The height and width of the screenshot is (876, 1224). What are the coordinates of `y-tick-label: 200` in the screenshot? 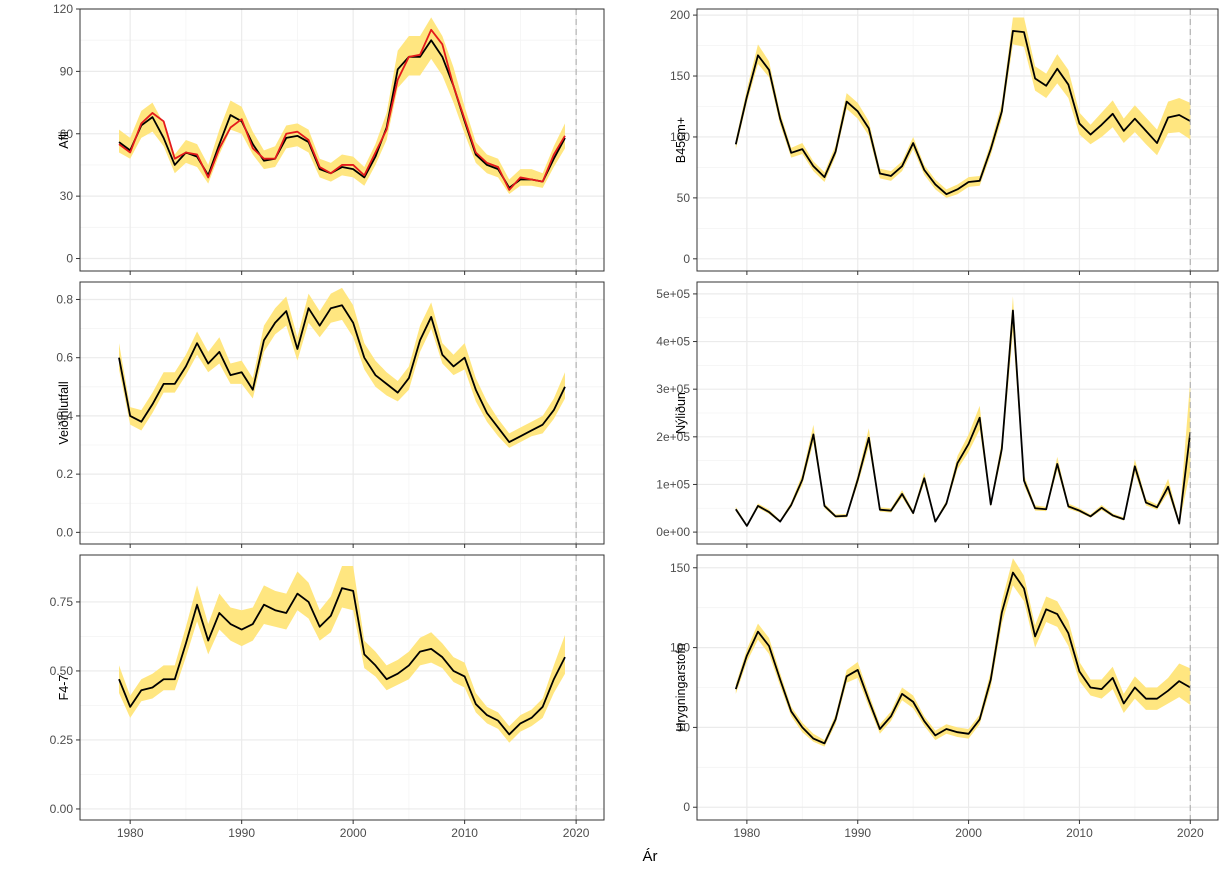 It's located at (680, 15).